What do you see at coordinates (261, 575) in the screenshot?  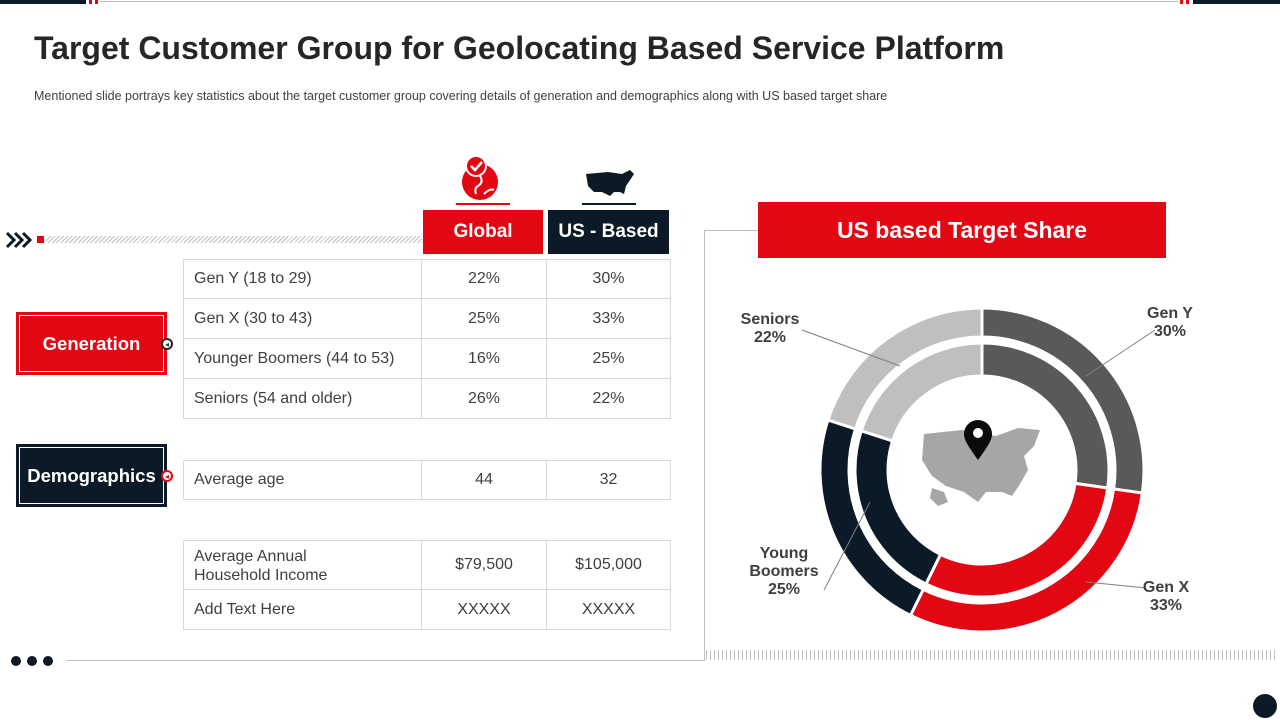 I see `income-label-line2: Household Income` at bounding box center [261, 575].